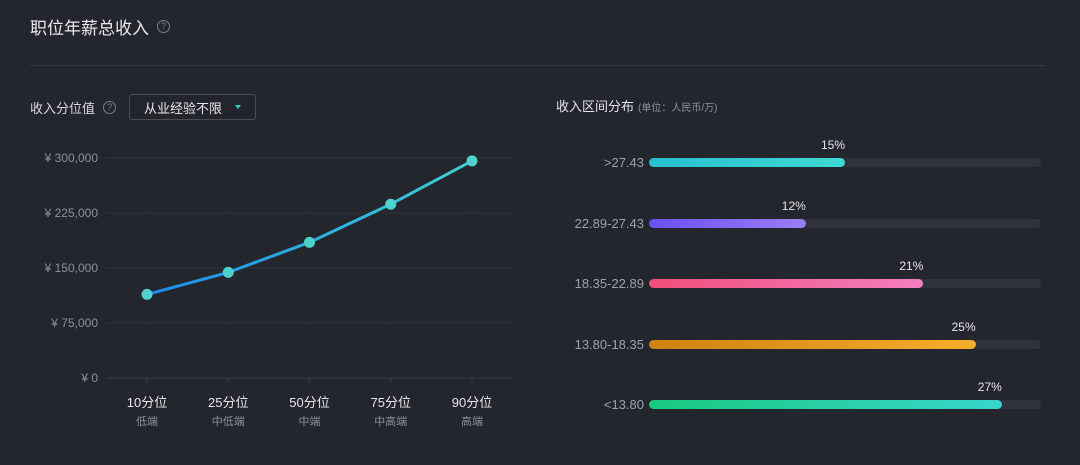  I want to click on bar-category-label: 13.80-18.35, so click(609, 344).